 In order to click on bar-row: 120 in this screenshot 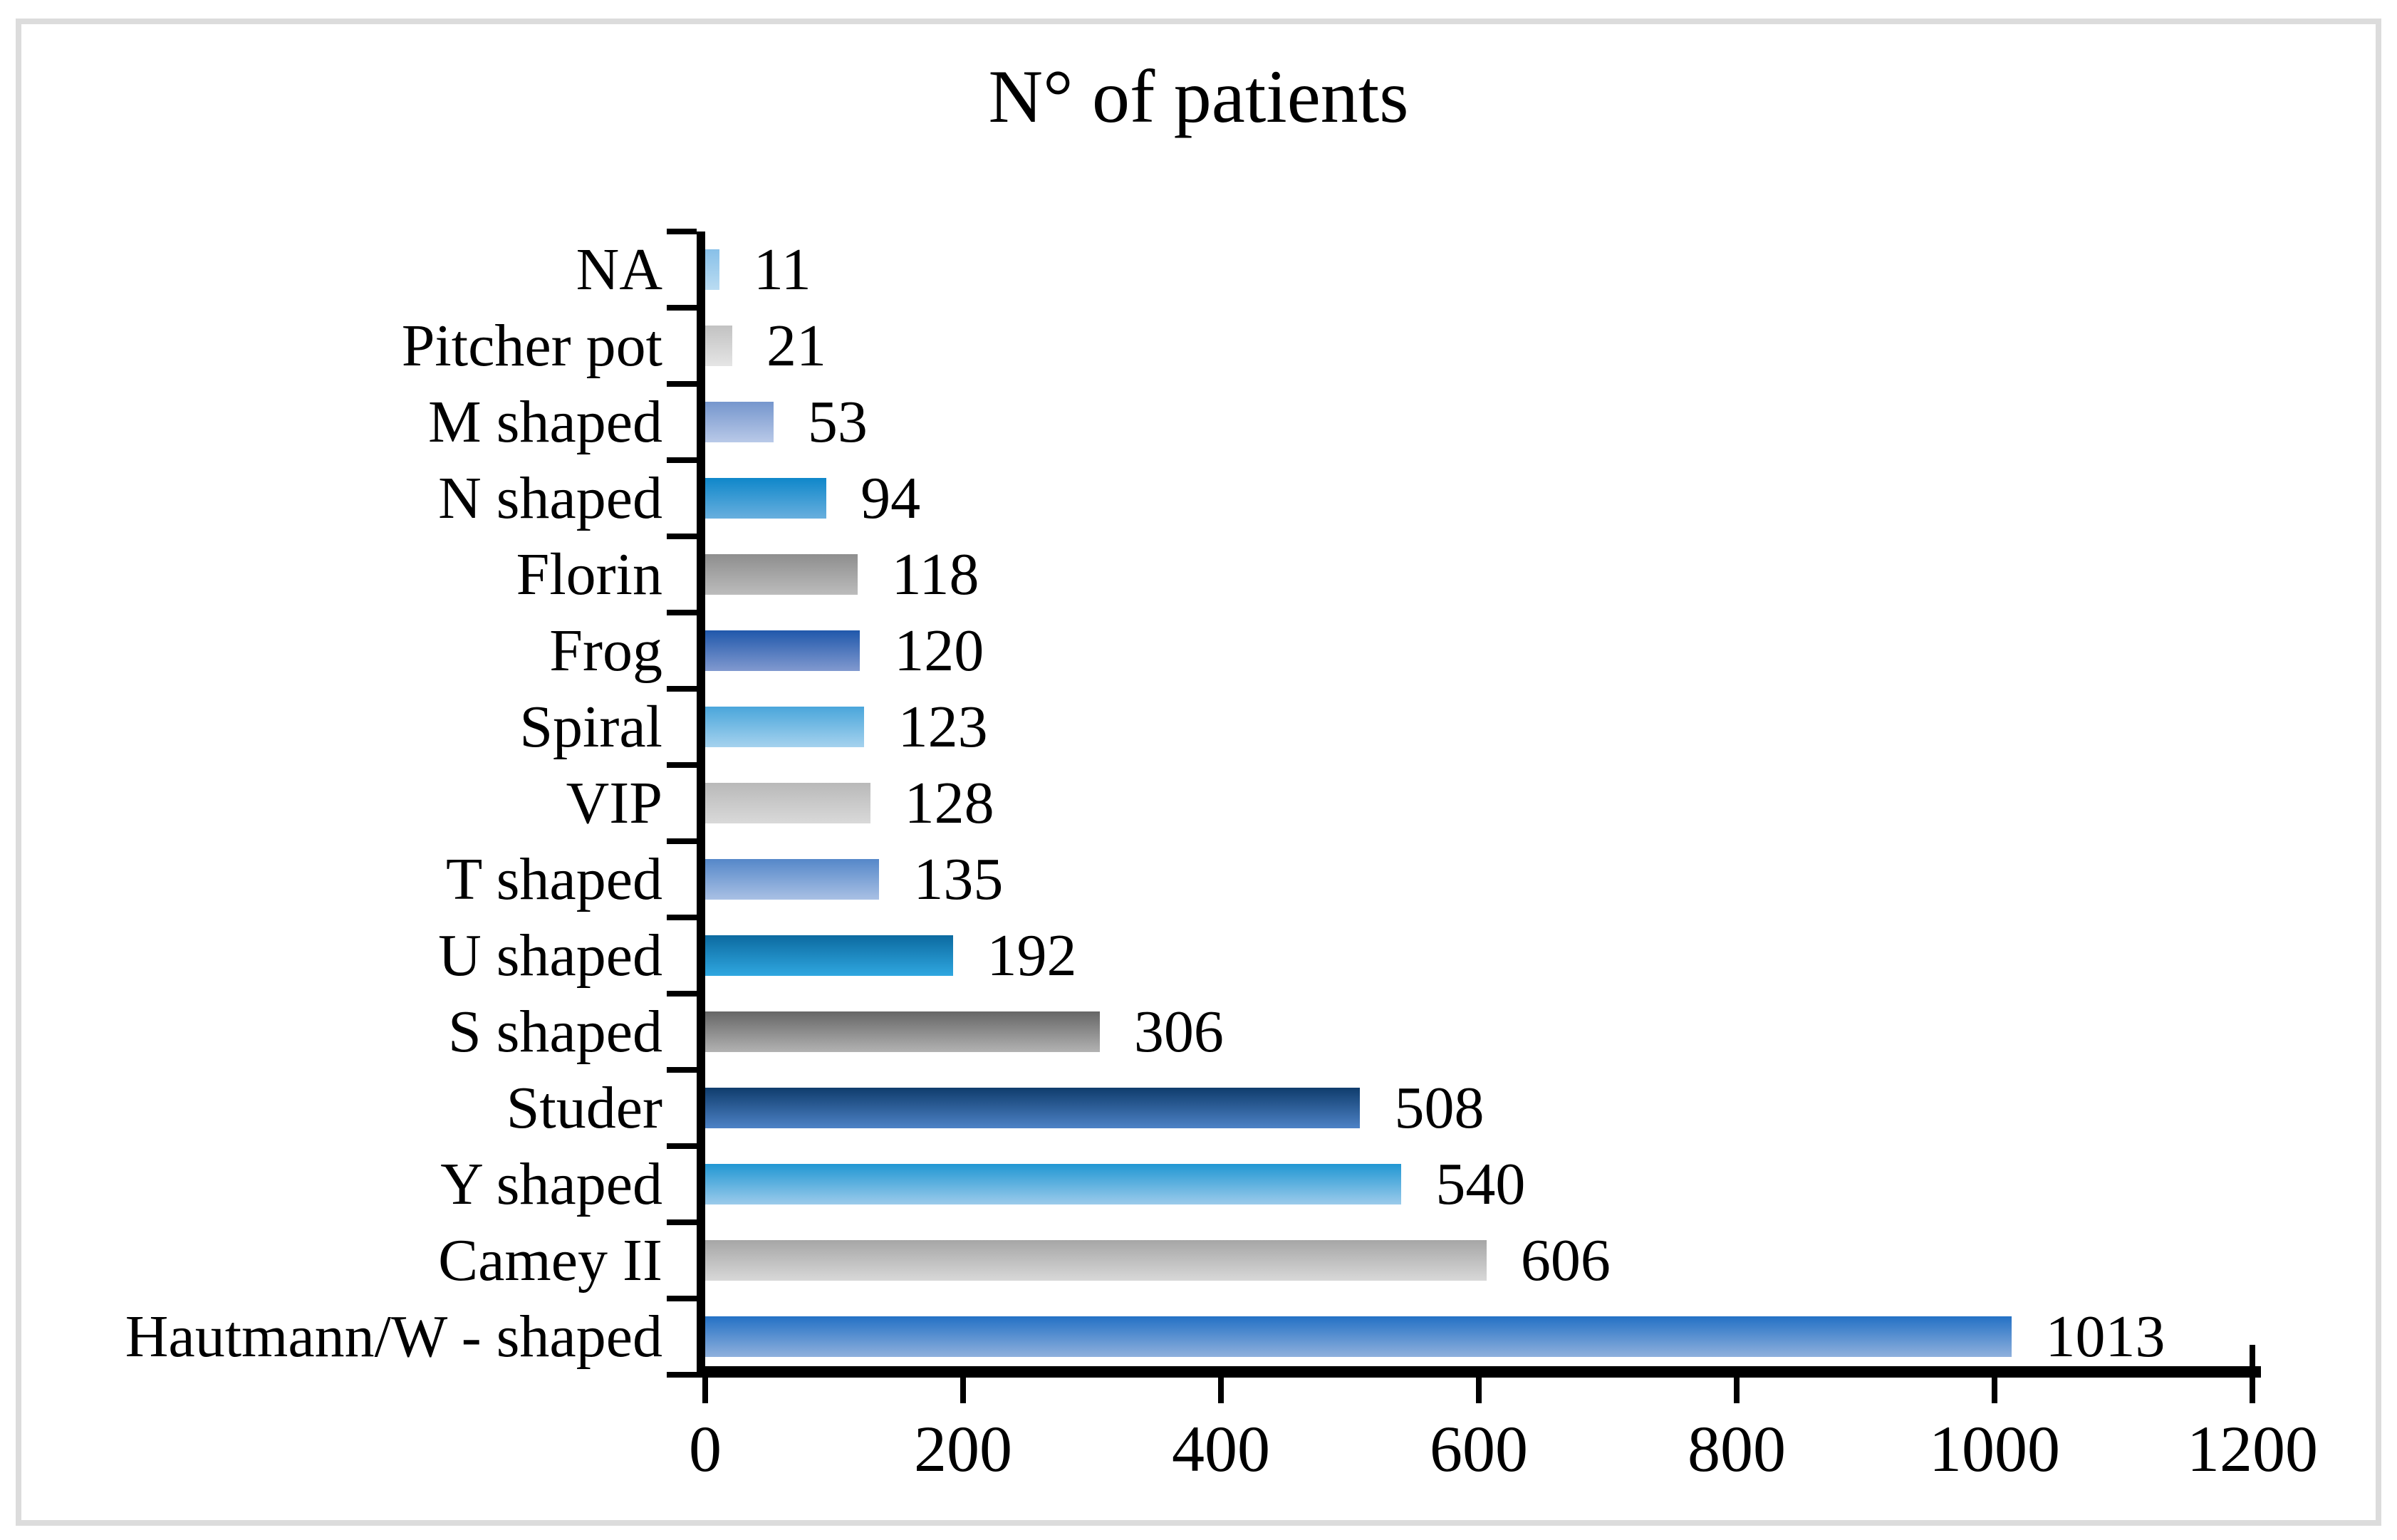, I will do `click(1479, 651)`.